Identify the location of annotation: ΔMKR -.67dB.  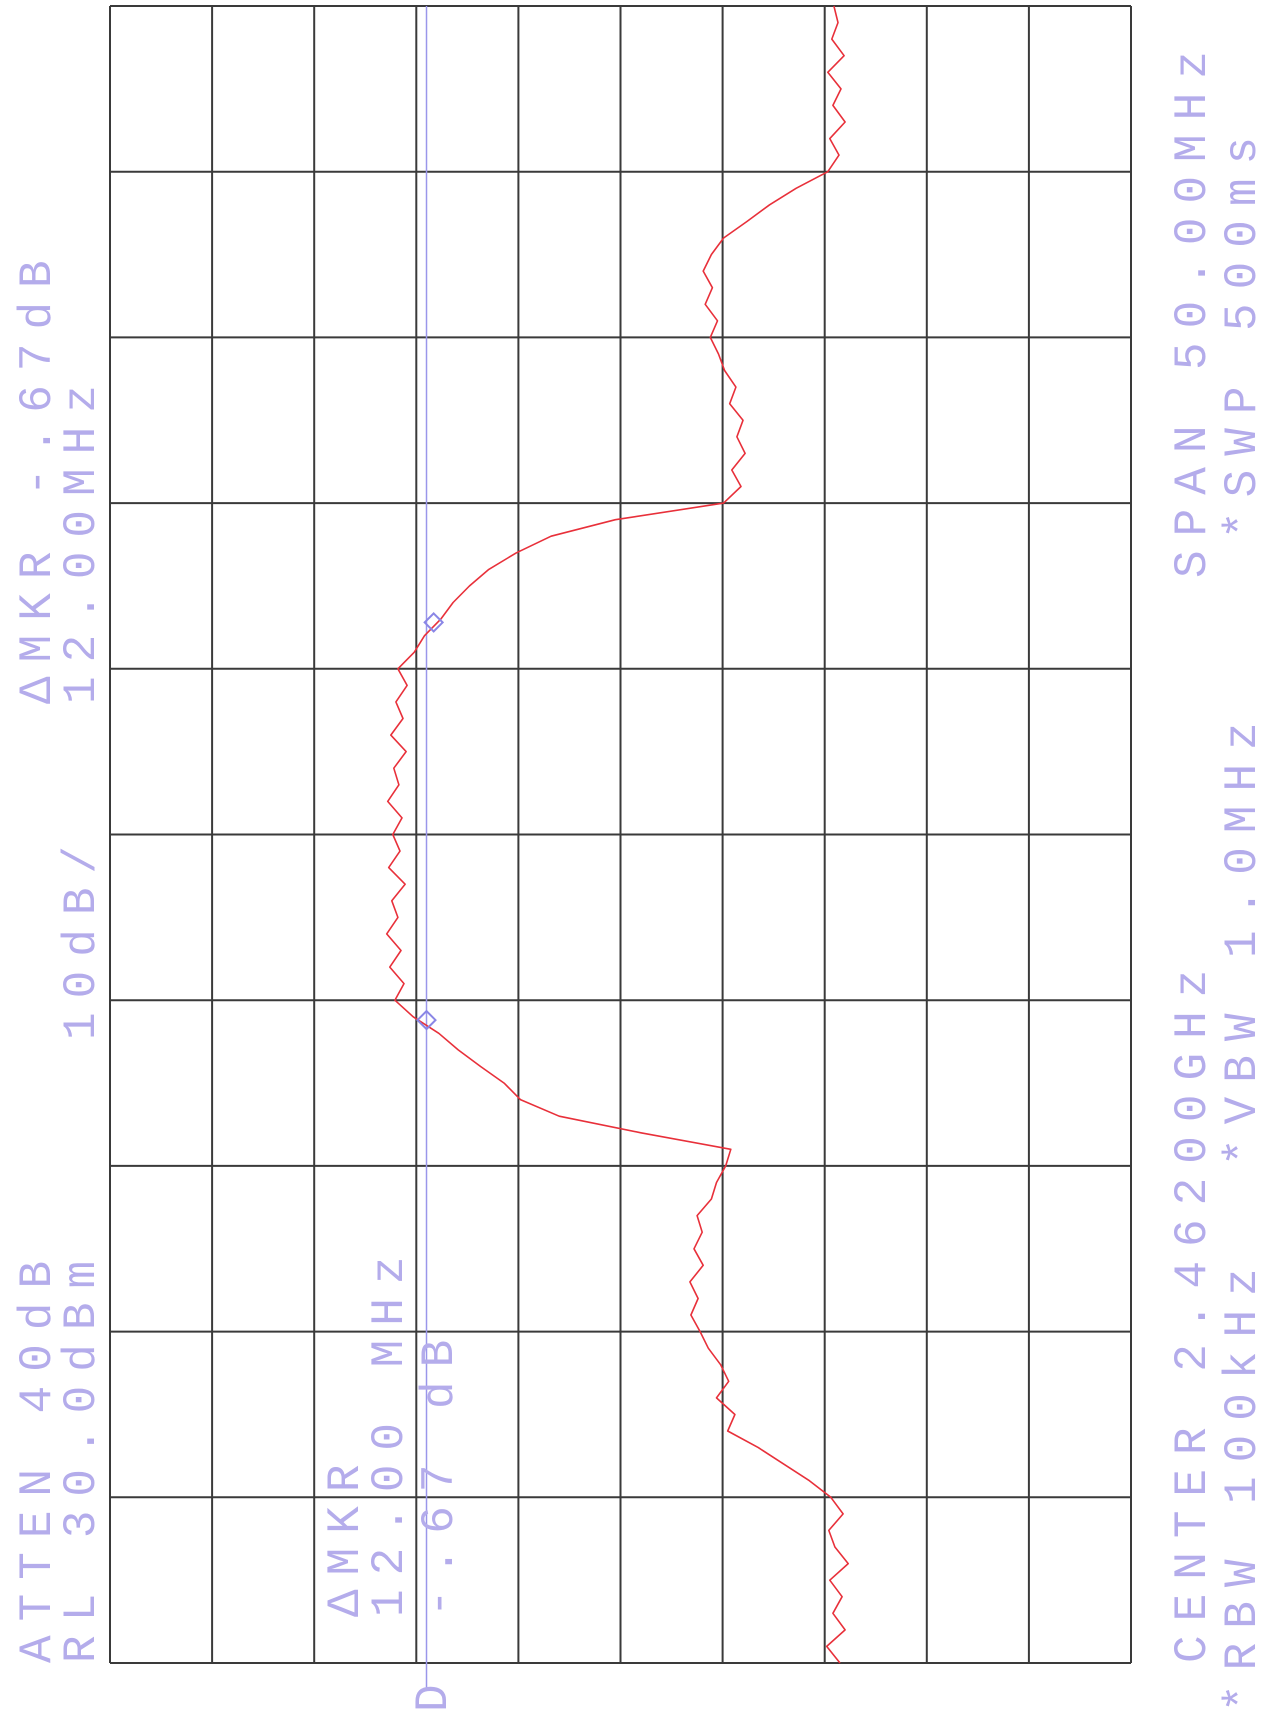
(38, 475).